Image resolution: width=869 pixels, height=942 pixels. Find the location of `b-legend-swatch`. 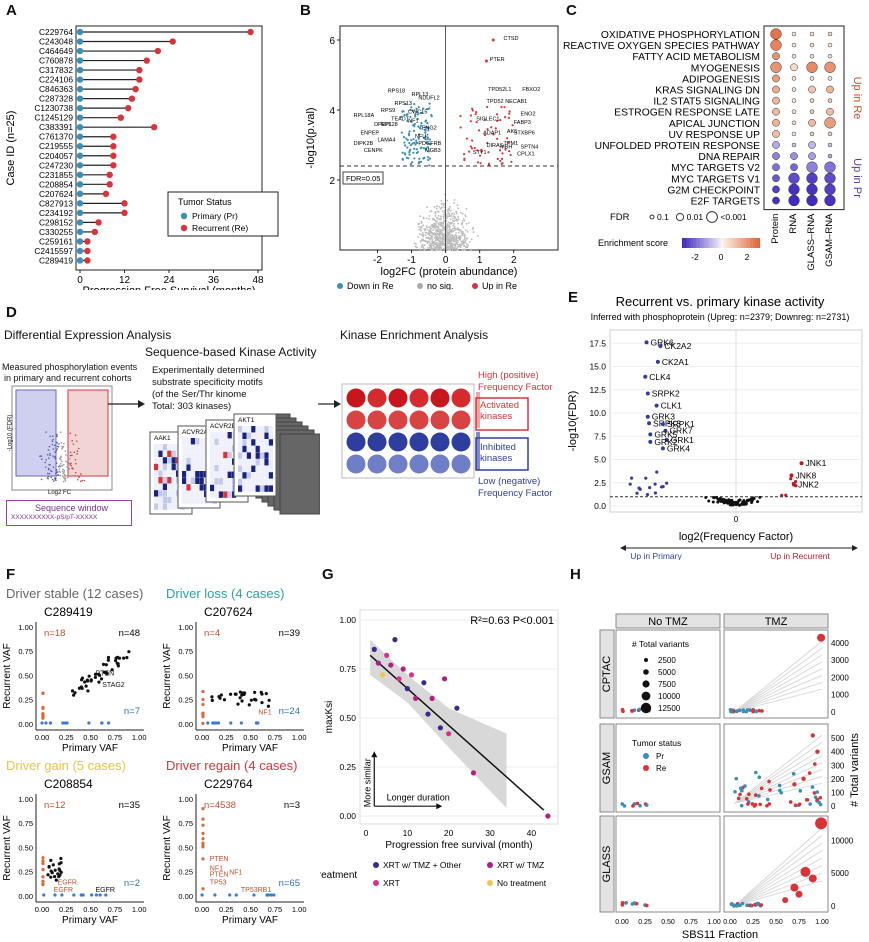

b-legend-swatch is located at coordinates (340, 286).